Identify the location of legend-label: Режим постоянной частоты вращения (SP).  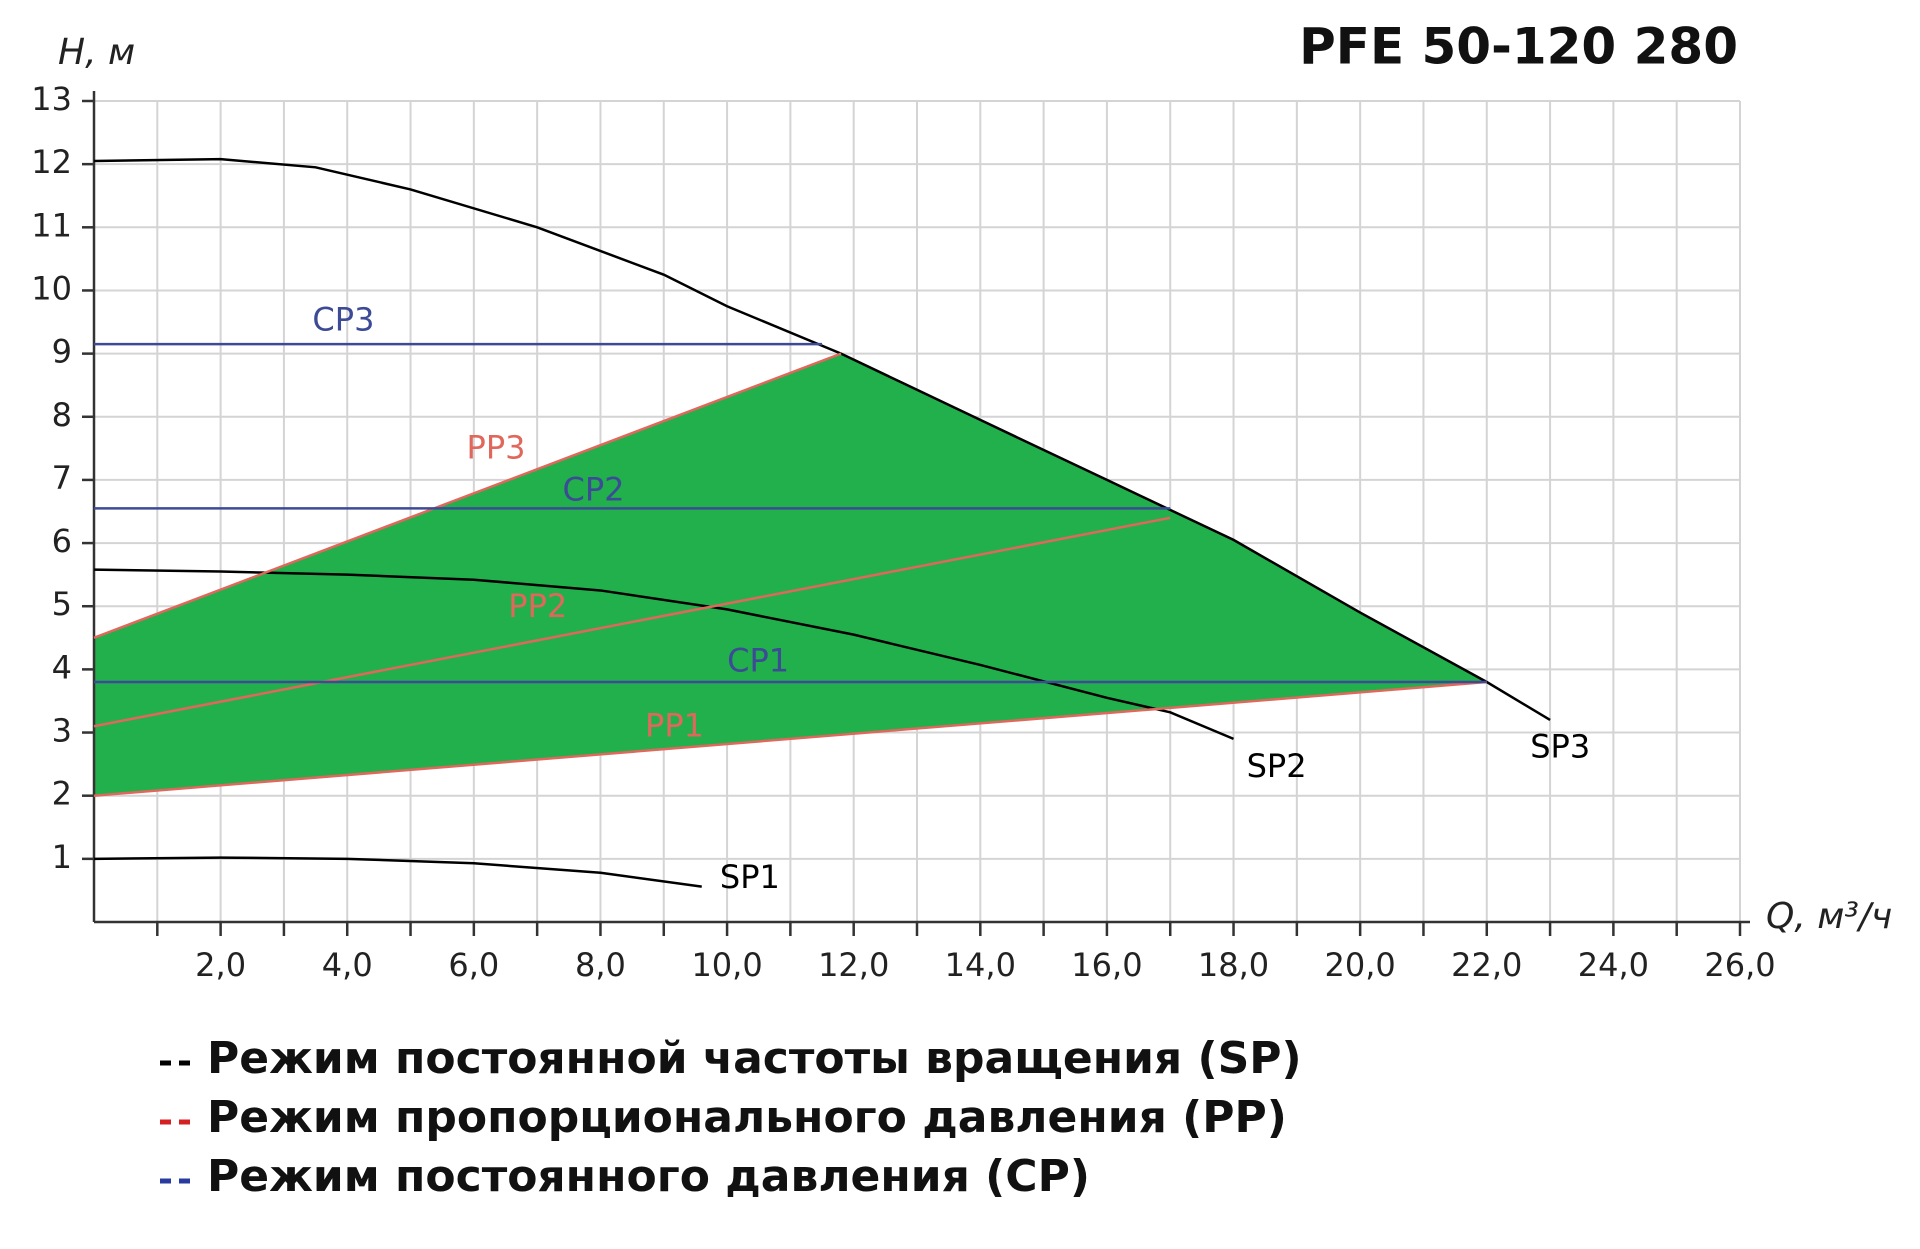
(754, 1058).